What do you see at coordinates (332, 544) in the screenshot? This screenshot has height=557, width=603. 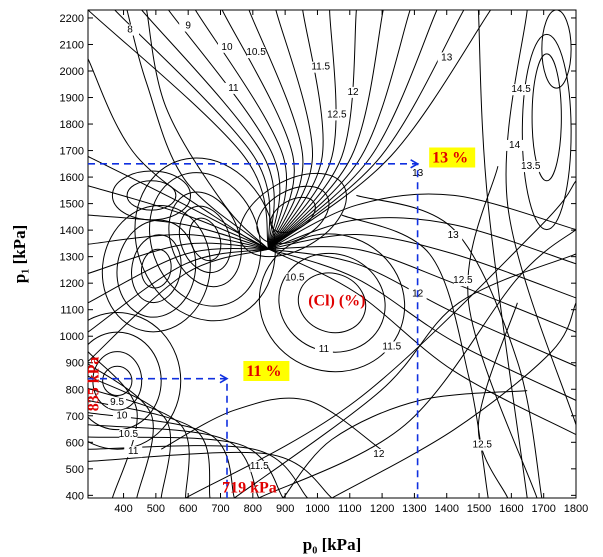 I see `x-axis-title: p₀ [kPa]` at bounding box center [332, 544].